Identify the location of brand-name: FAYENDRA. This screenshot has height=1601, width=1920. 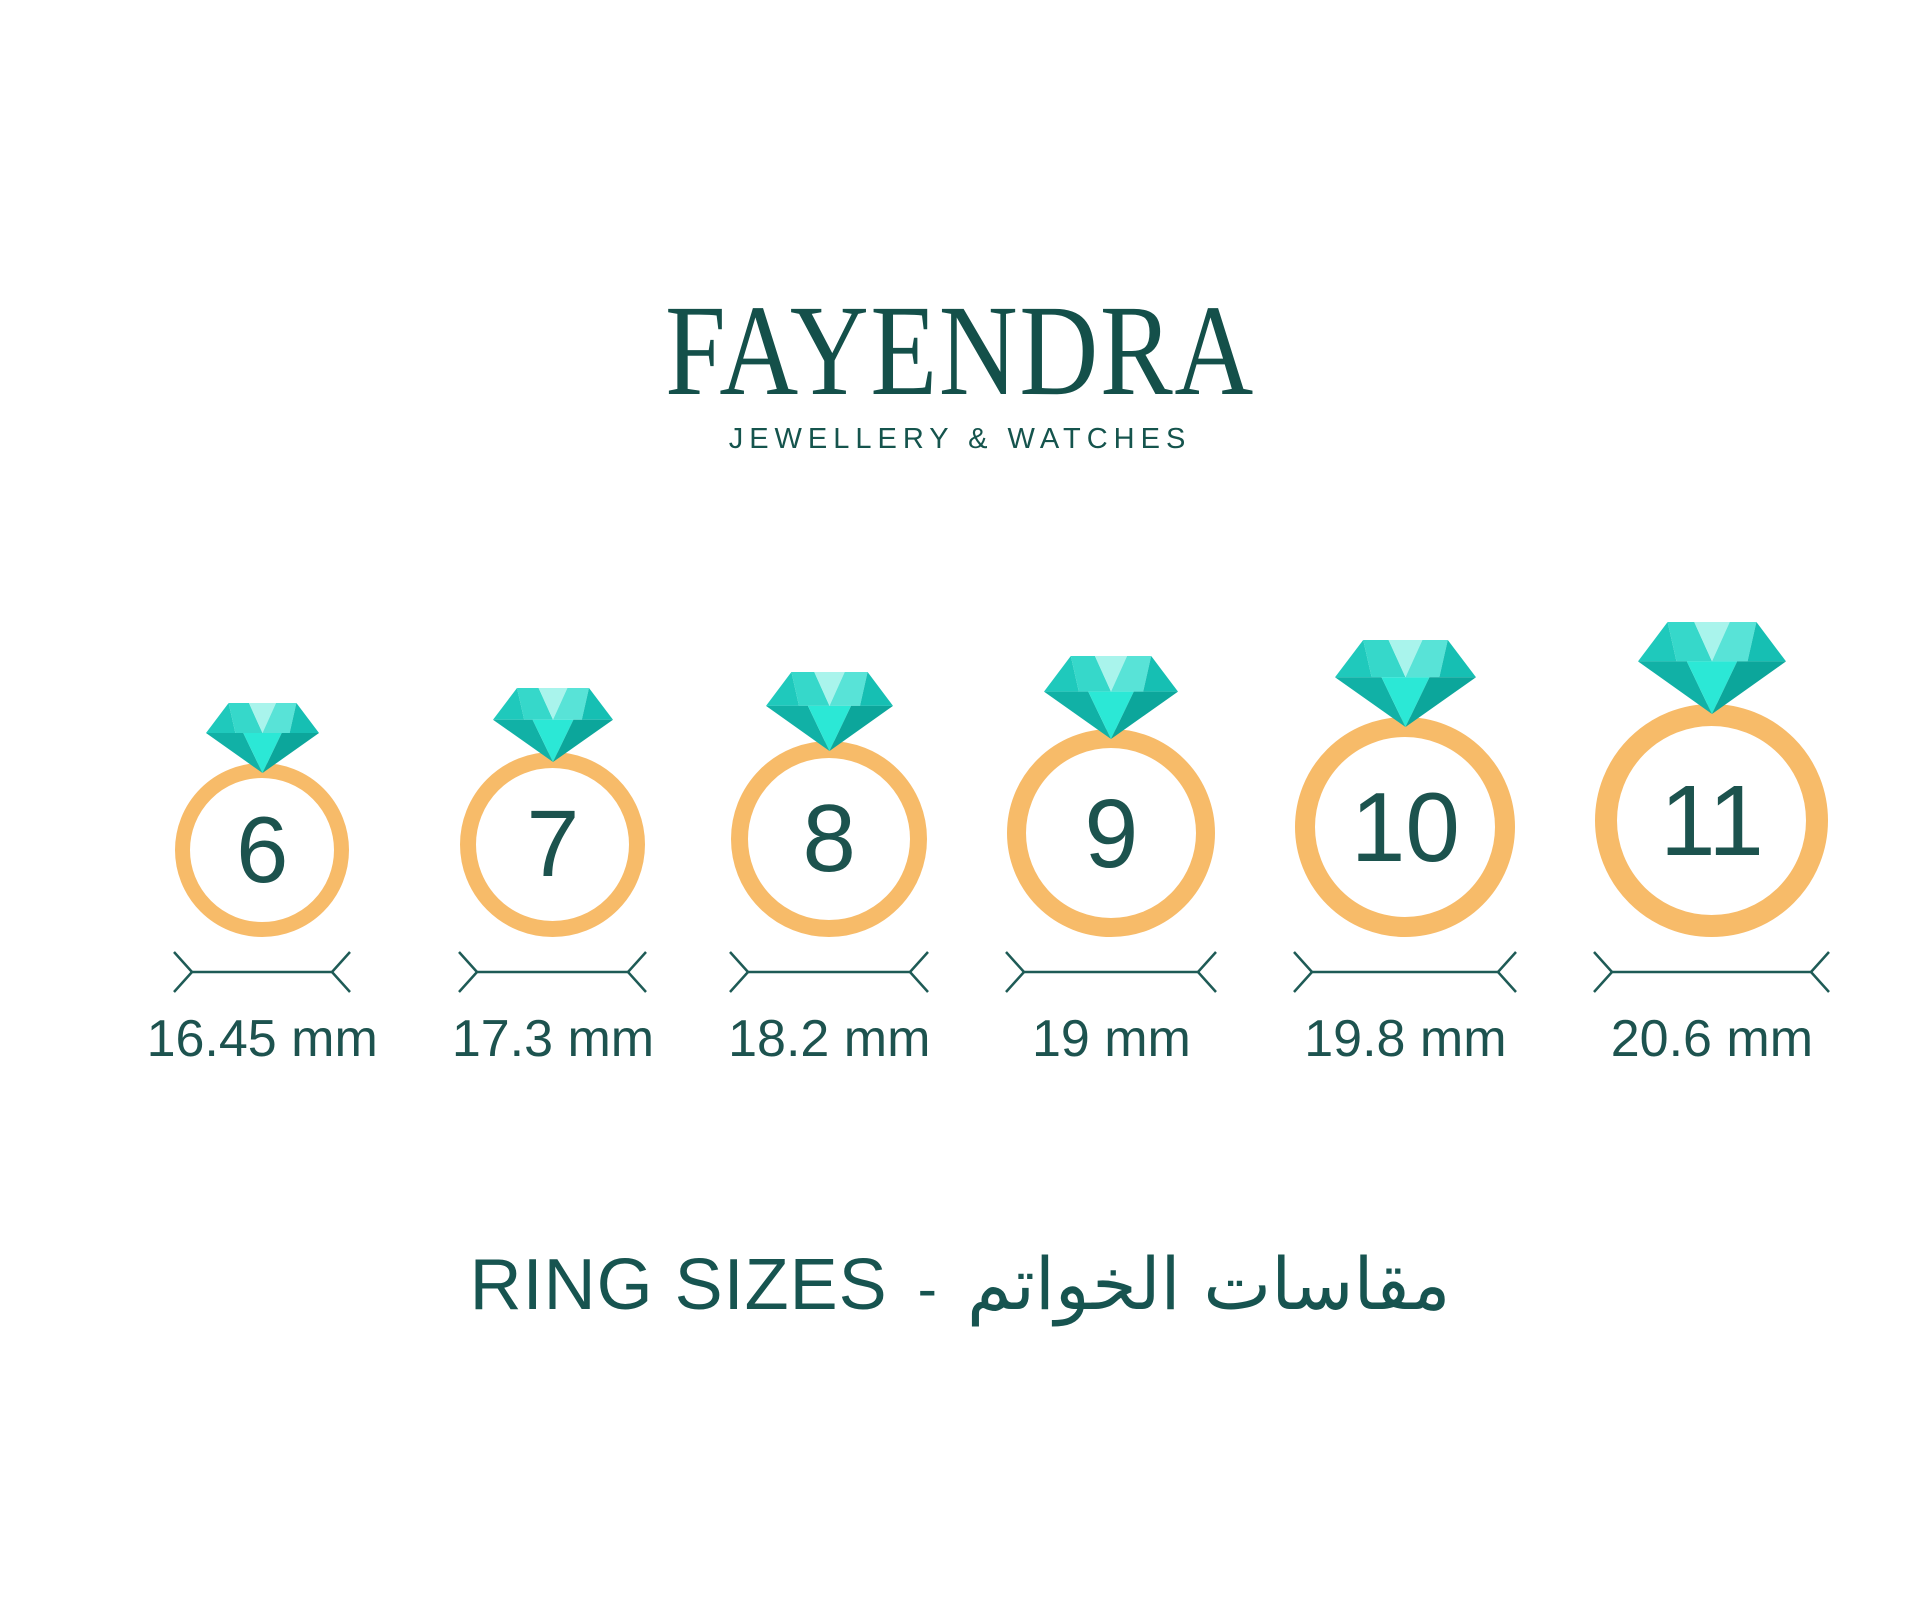
(960, 351).